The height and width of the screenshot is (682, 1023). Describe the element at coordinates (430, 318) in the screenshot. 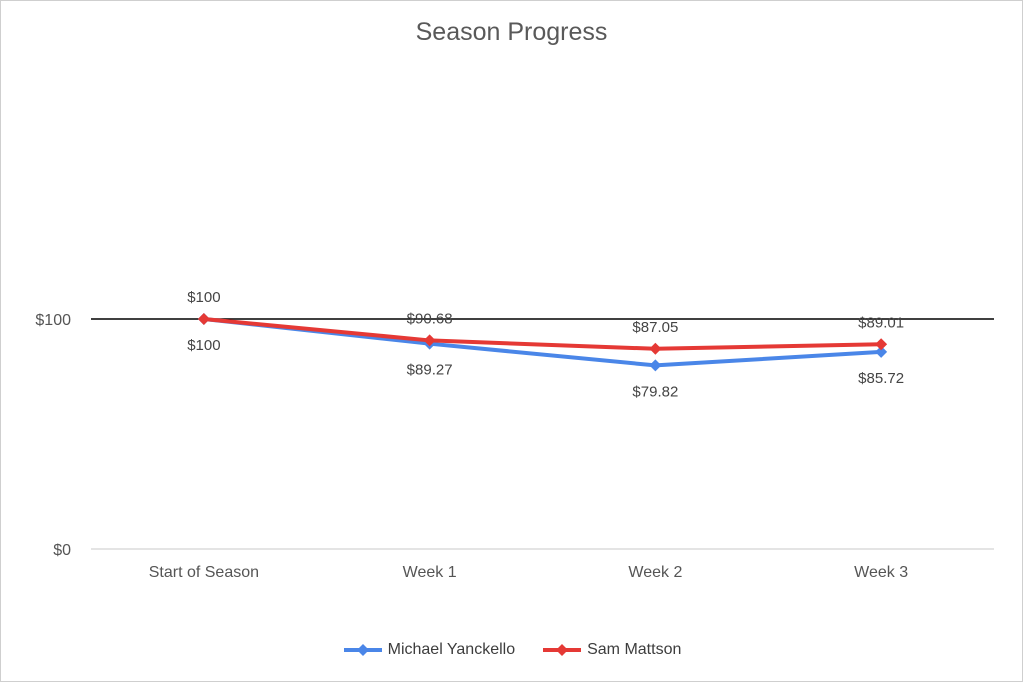

I see `data-label: $90.68` at that location.